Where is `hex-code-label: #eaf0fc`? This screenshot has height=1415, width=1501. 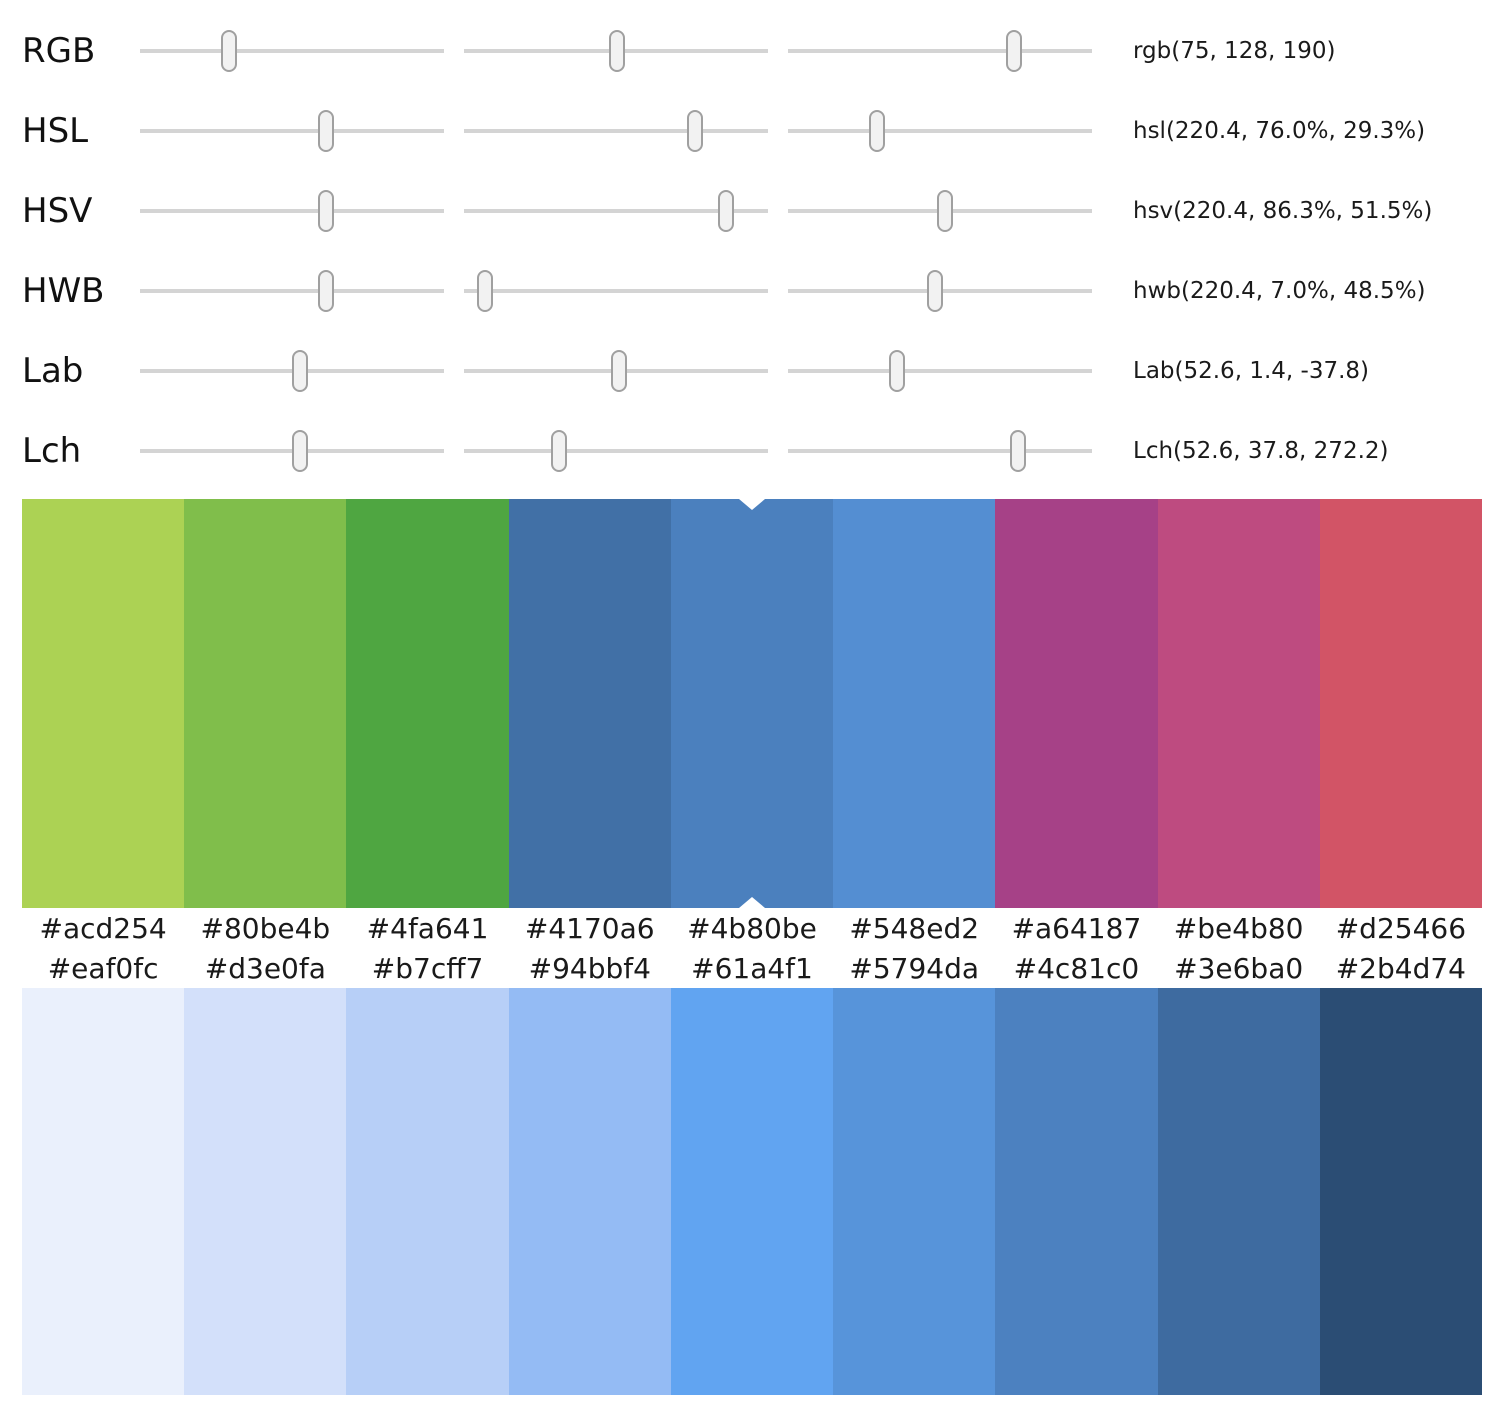 hex-code-label: #eaf0fc is located at coordinates (103, 968).